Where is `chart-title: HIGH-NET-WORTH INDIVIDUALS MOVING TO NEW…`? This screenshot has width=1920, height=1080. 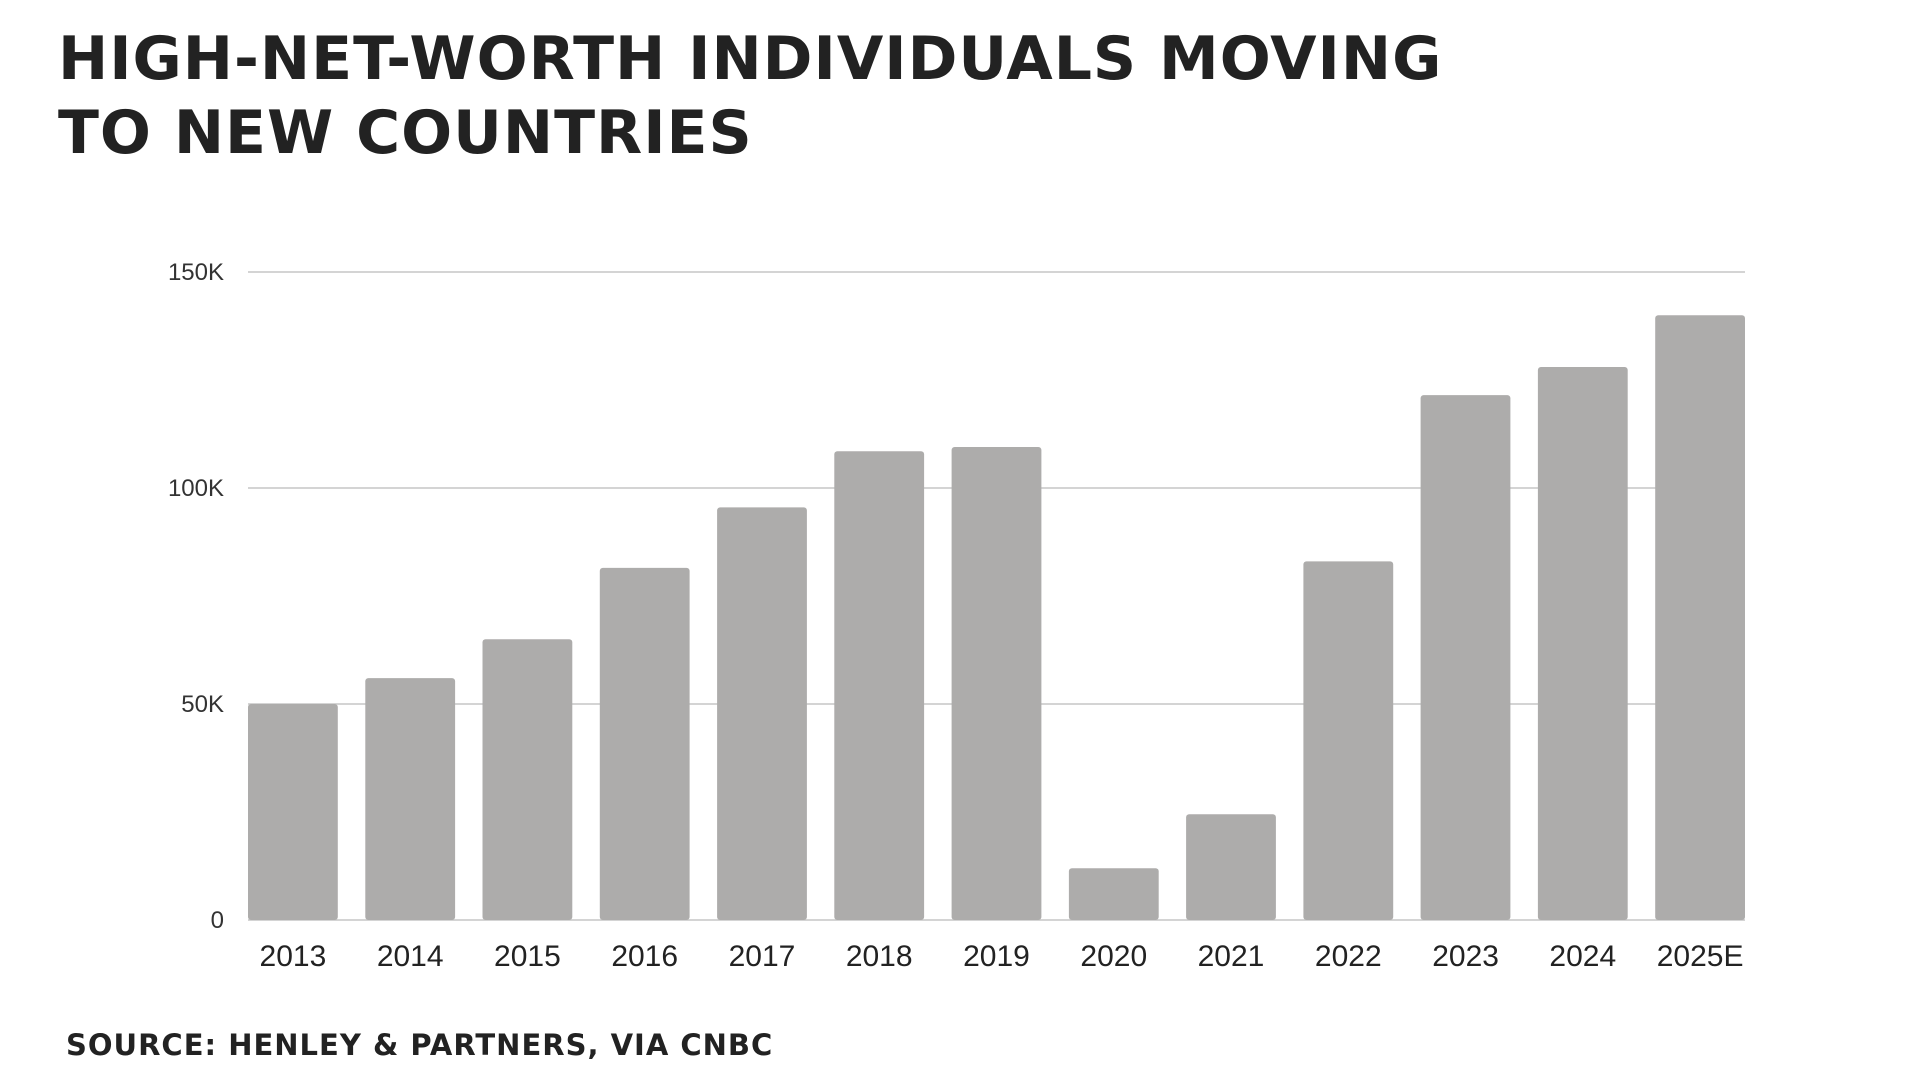
chart-title: HIGH-NET-WORTH INDIVIDUALS MOVING TO NEW… is located at coordinates (750, 96).